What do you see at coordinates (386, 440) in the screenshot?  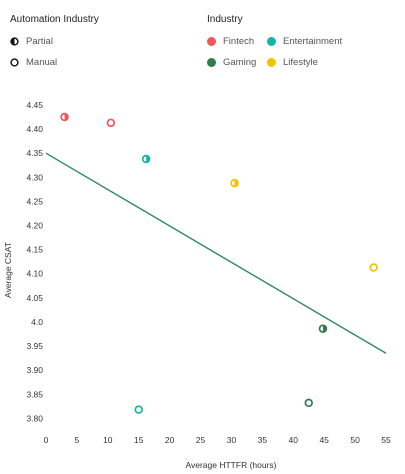 I see `x-tick-label: 55` at bounding box center [386, 440].